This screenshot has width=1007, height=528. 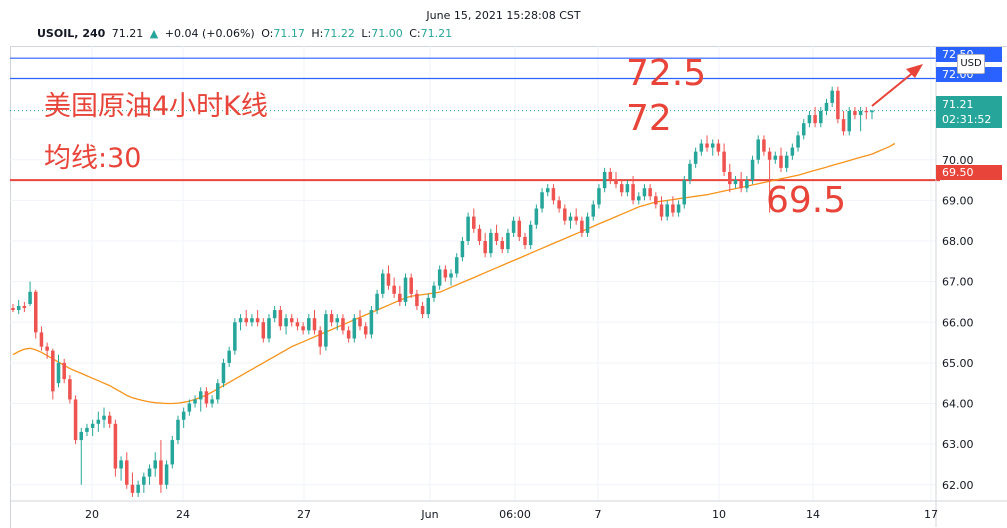 What do you see at coordinates (719, 514) in the screenshot?
I see `time-tick-label: 10` at bounding box center [719, 514].